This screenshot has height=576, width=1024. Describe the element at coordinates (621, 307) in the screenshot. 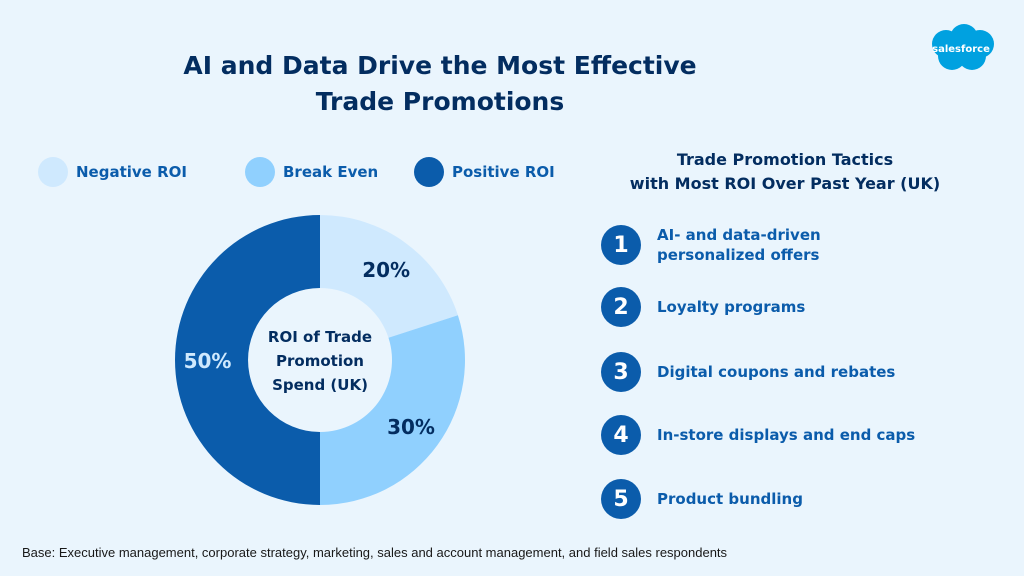

I see `tactic-number-badge: 2` at that location.